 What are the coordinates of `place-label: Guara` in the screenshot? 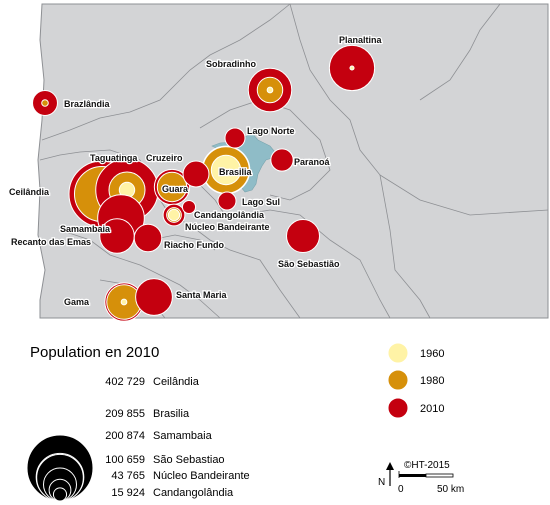 It's located at (175, 189).